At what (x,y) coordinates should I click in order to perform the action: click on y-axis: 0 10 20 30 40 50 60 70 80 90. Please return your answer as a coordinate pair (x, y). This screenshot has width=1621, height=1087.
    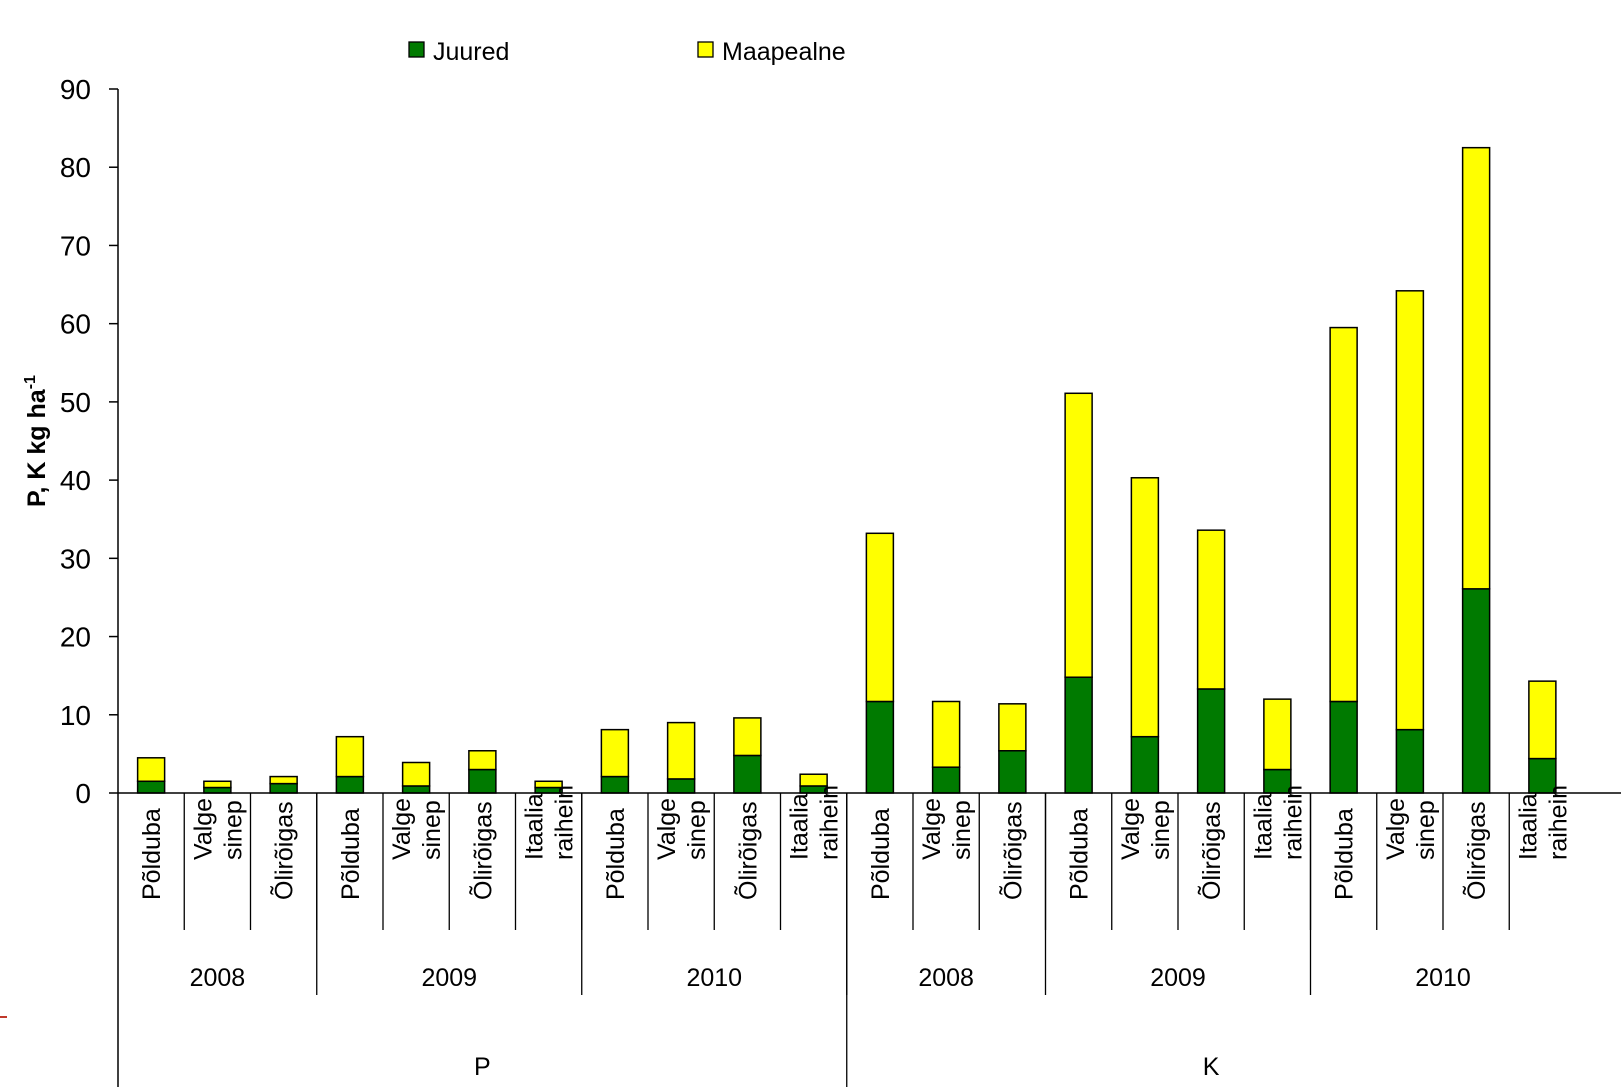
    Looking at the image, I should click on (89, 580).